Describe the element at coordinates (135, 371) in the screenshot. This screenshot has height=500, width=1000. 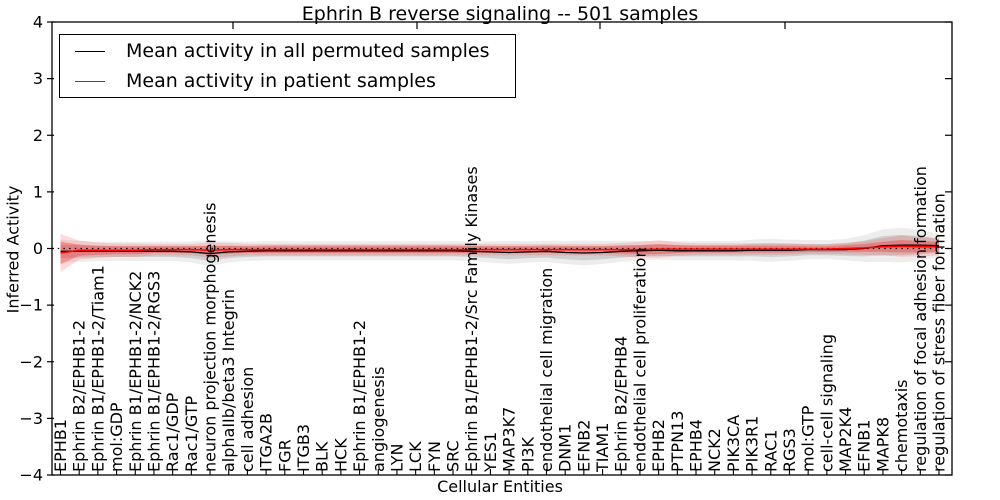
I see `x-category-label: Ephrin B1/EPHB1-2/NCK2` at that location.